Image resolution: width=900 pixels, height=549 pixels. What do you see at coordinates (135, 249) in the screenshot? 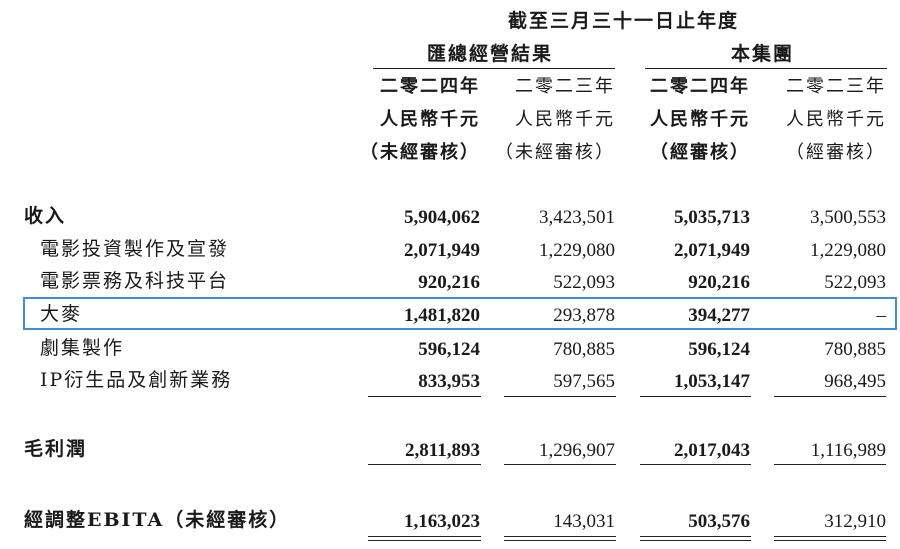
I see `row-label-film-investment: 電影投資製作及宣發` at bounding box center [135, 249].